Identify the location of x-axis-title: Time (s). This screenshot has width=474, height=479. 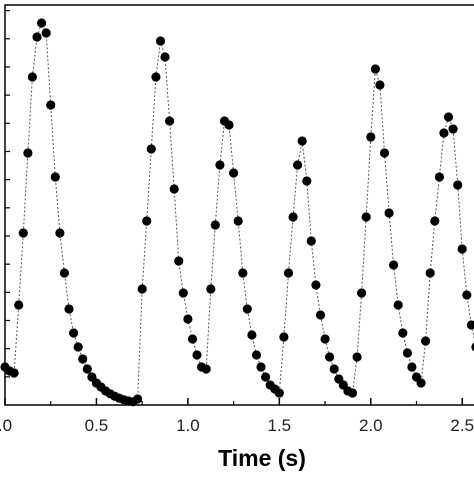
(262, 458).